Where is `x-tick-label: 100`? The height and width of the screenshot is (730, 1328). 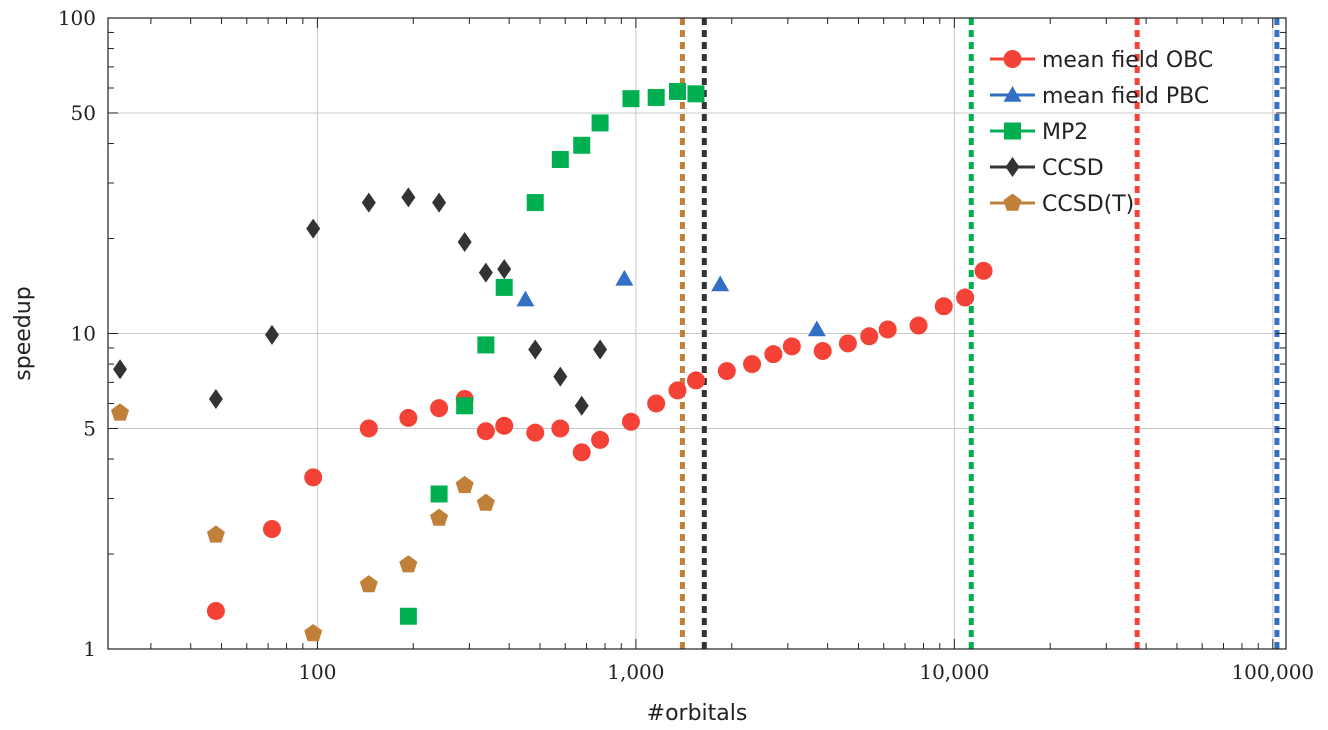
x-tick-label: 100 is located at coordinates (317, 672).